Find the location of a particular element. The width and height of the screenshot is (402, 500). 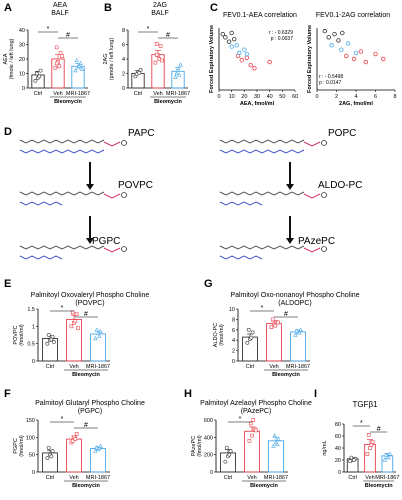

chart-g-sig-label-0: * is located at coordinates (262, 308).